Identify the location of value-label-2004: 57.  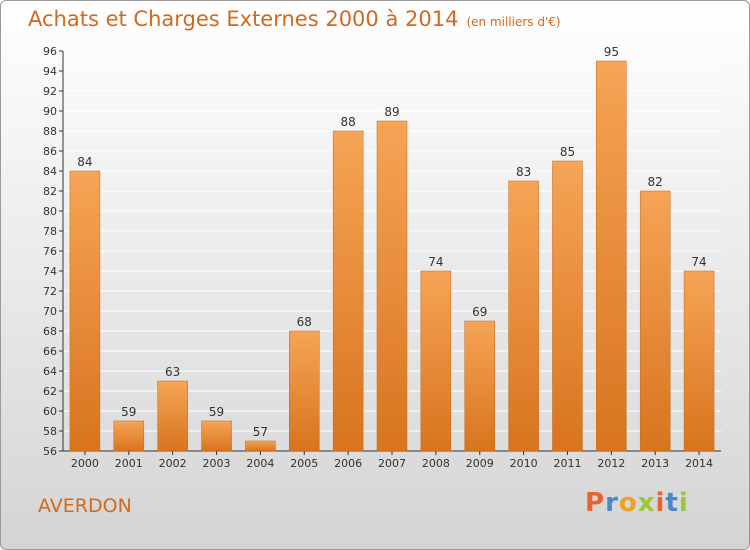
(260, 432).